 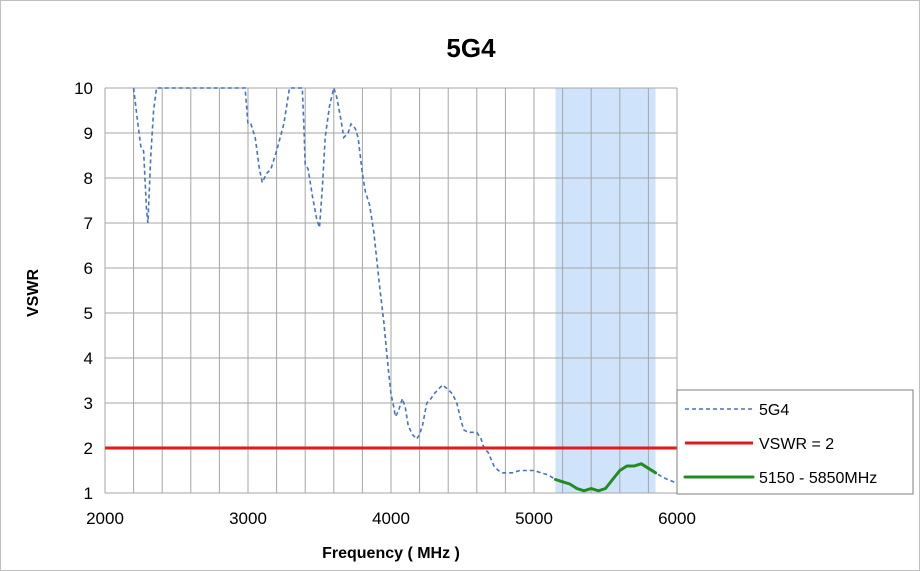 What do you see at coordinates (88, 223) in the screenshot?
I see `y-tick-label: 7` at bounding box center [88, 223].